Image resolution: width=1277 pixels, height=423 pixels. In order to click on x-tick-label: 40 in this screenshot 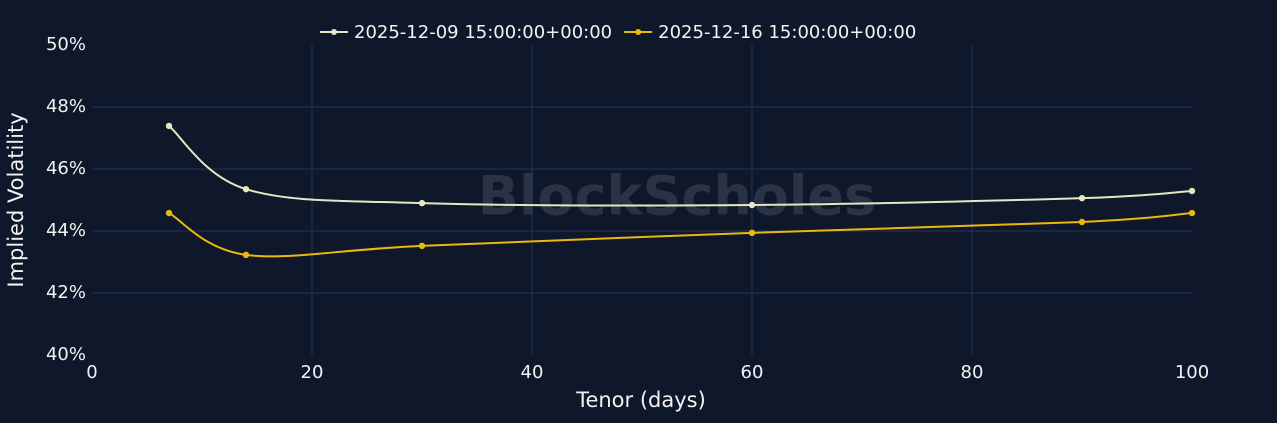, I will do `click(532, 372)`.